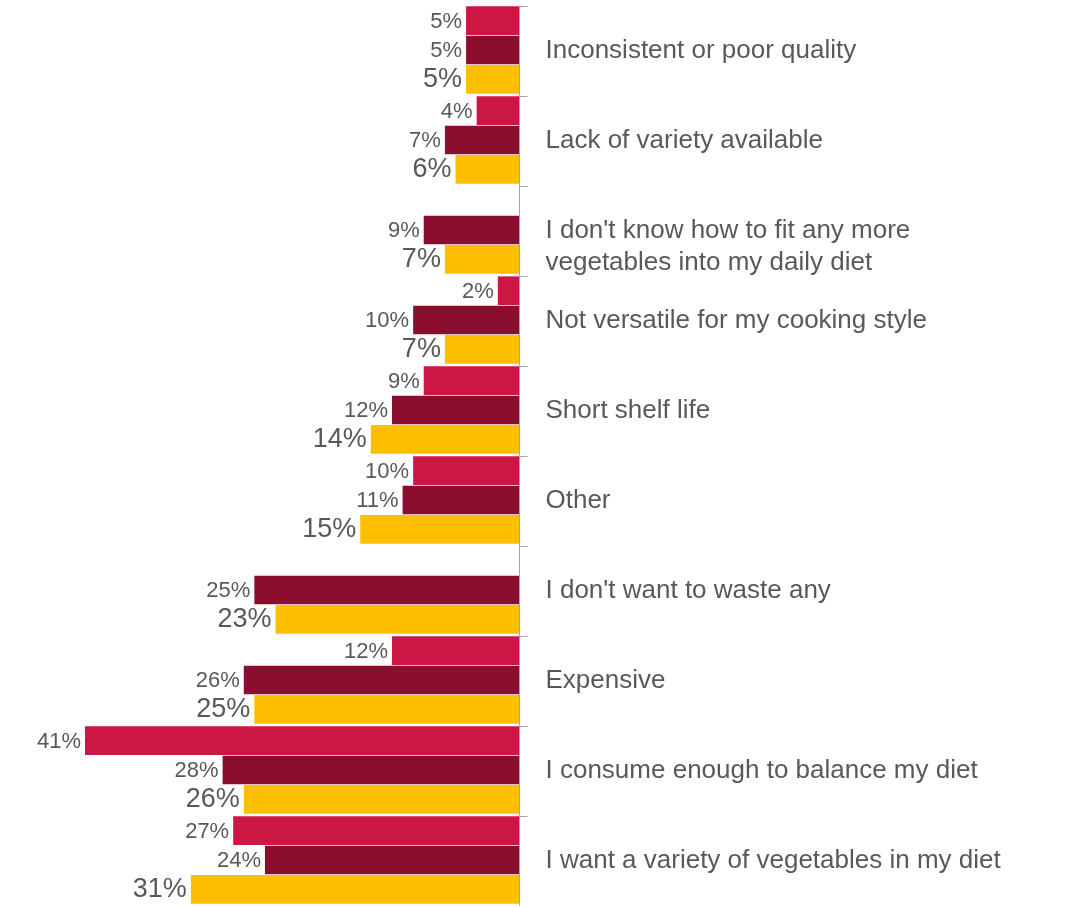 This screenshot has height=907, width=1076. I want to click on y-tick-label: Inconsistent or poor quality, so click(701, 49).